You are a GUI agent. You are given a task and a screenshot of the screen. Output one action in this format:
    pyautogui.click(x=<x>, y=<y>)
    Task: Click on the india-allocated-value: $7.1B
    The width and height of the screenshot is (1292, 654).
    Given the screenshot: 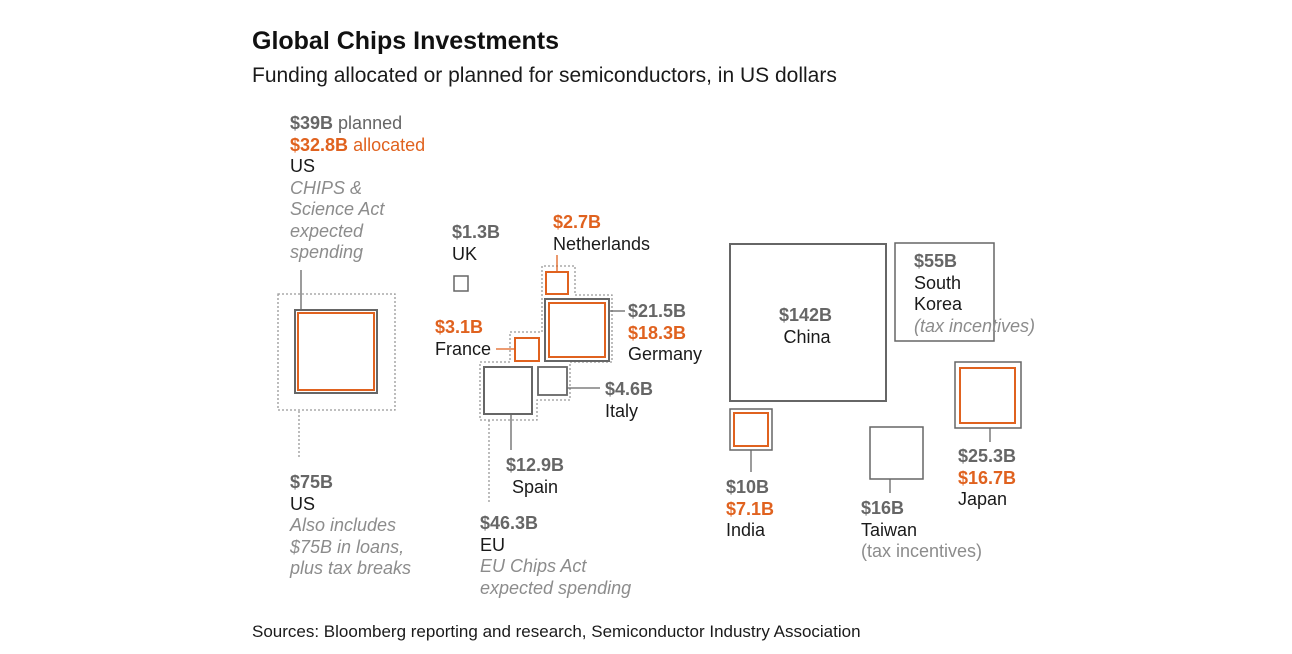 What is the action you would take?
    pyautogui.click(x=750, y=508)
    